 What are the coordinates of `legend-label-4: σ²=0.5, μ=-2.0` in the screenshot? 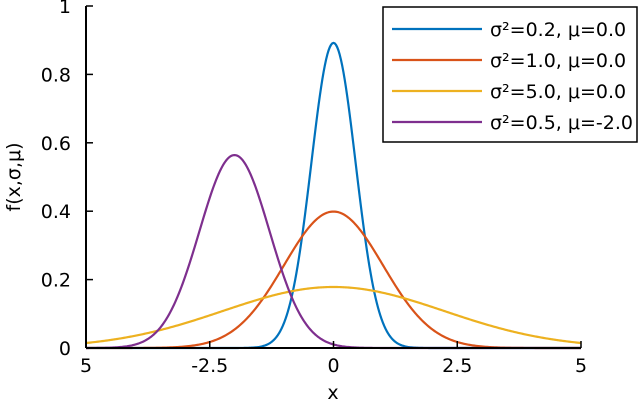 It's located at (561, 123).